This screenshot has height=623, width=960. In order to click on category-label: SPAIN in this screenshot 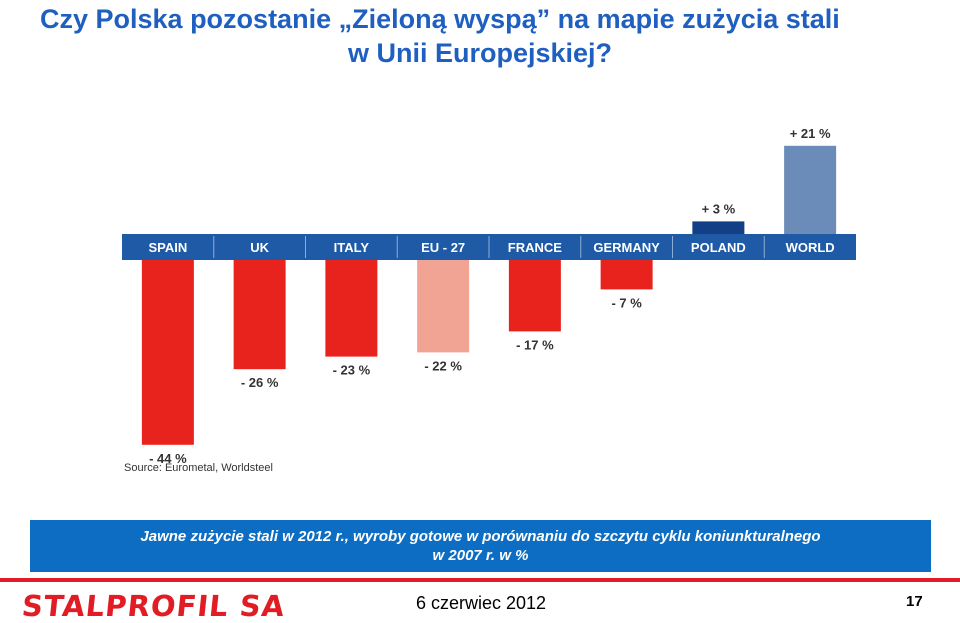, I will do `click(167, 247)`.